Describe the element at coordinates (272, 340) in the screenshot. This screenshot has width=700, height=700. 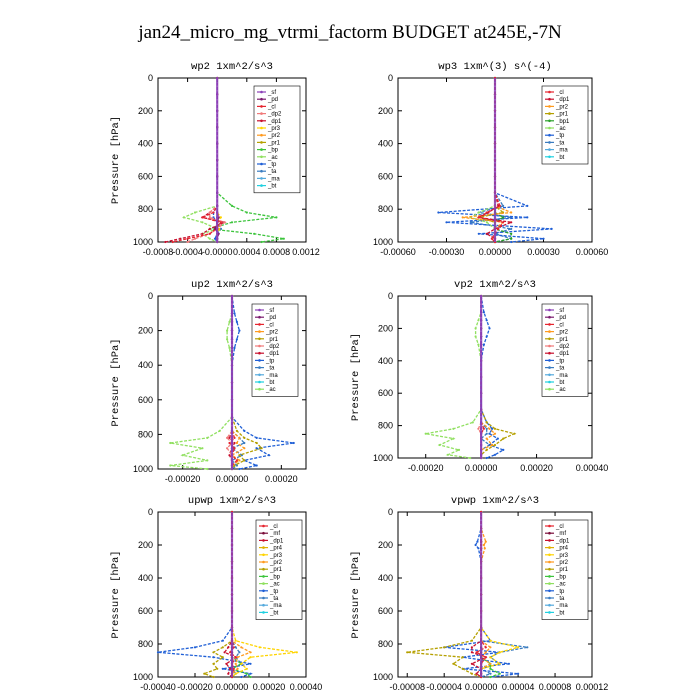
I see `legend-label: _pr1` at that location.